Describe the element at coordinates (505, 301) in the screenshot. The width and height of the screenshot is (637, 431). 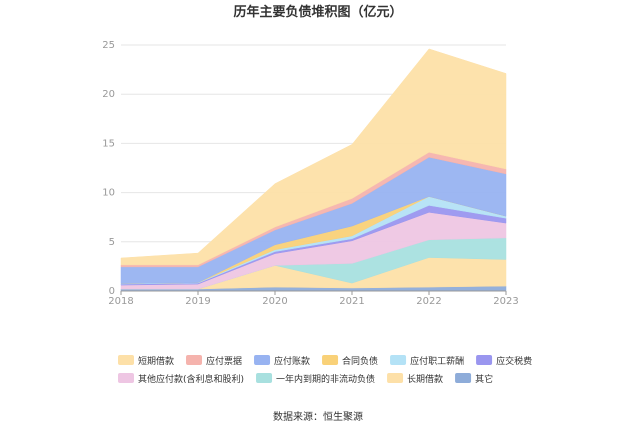
I see `x-tick-label: 2023` at that location.